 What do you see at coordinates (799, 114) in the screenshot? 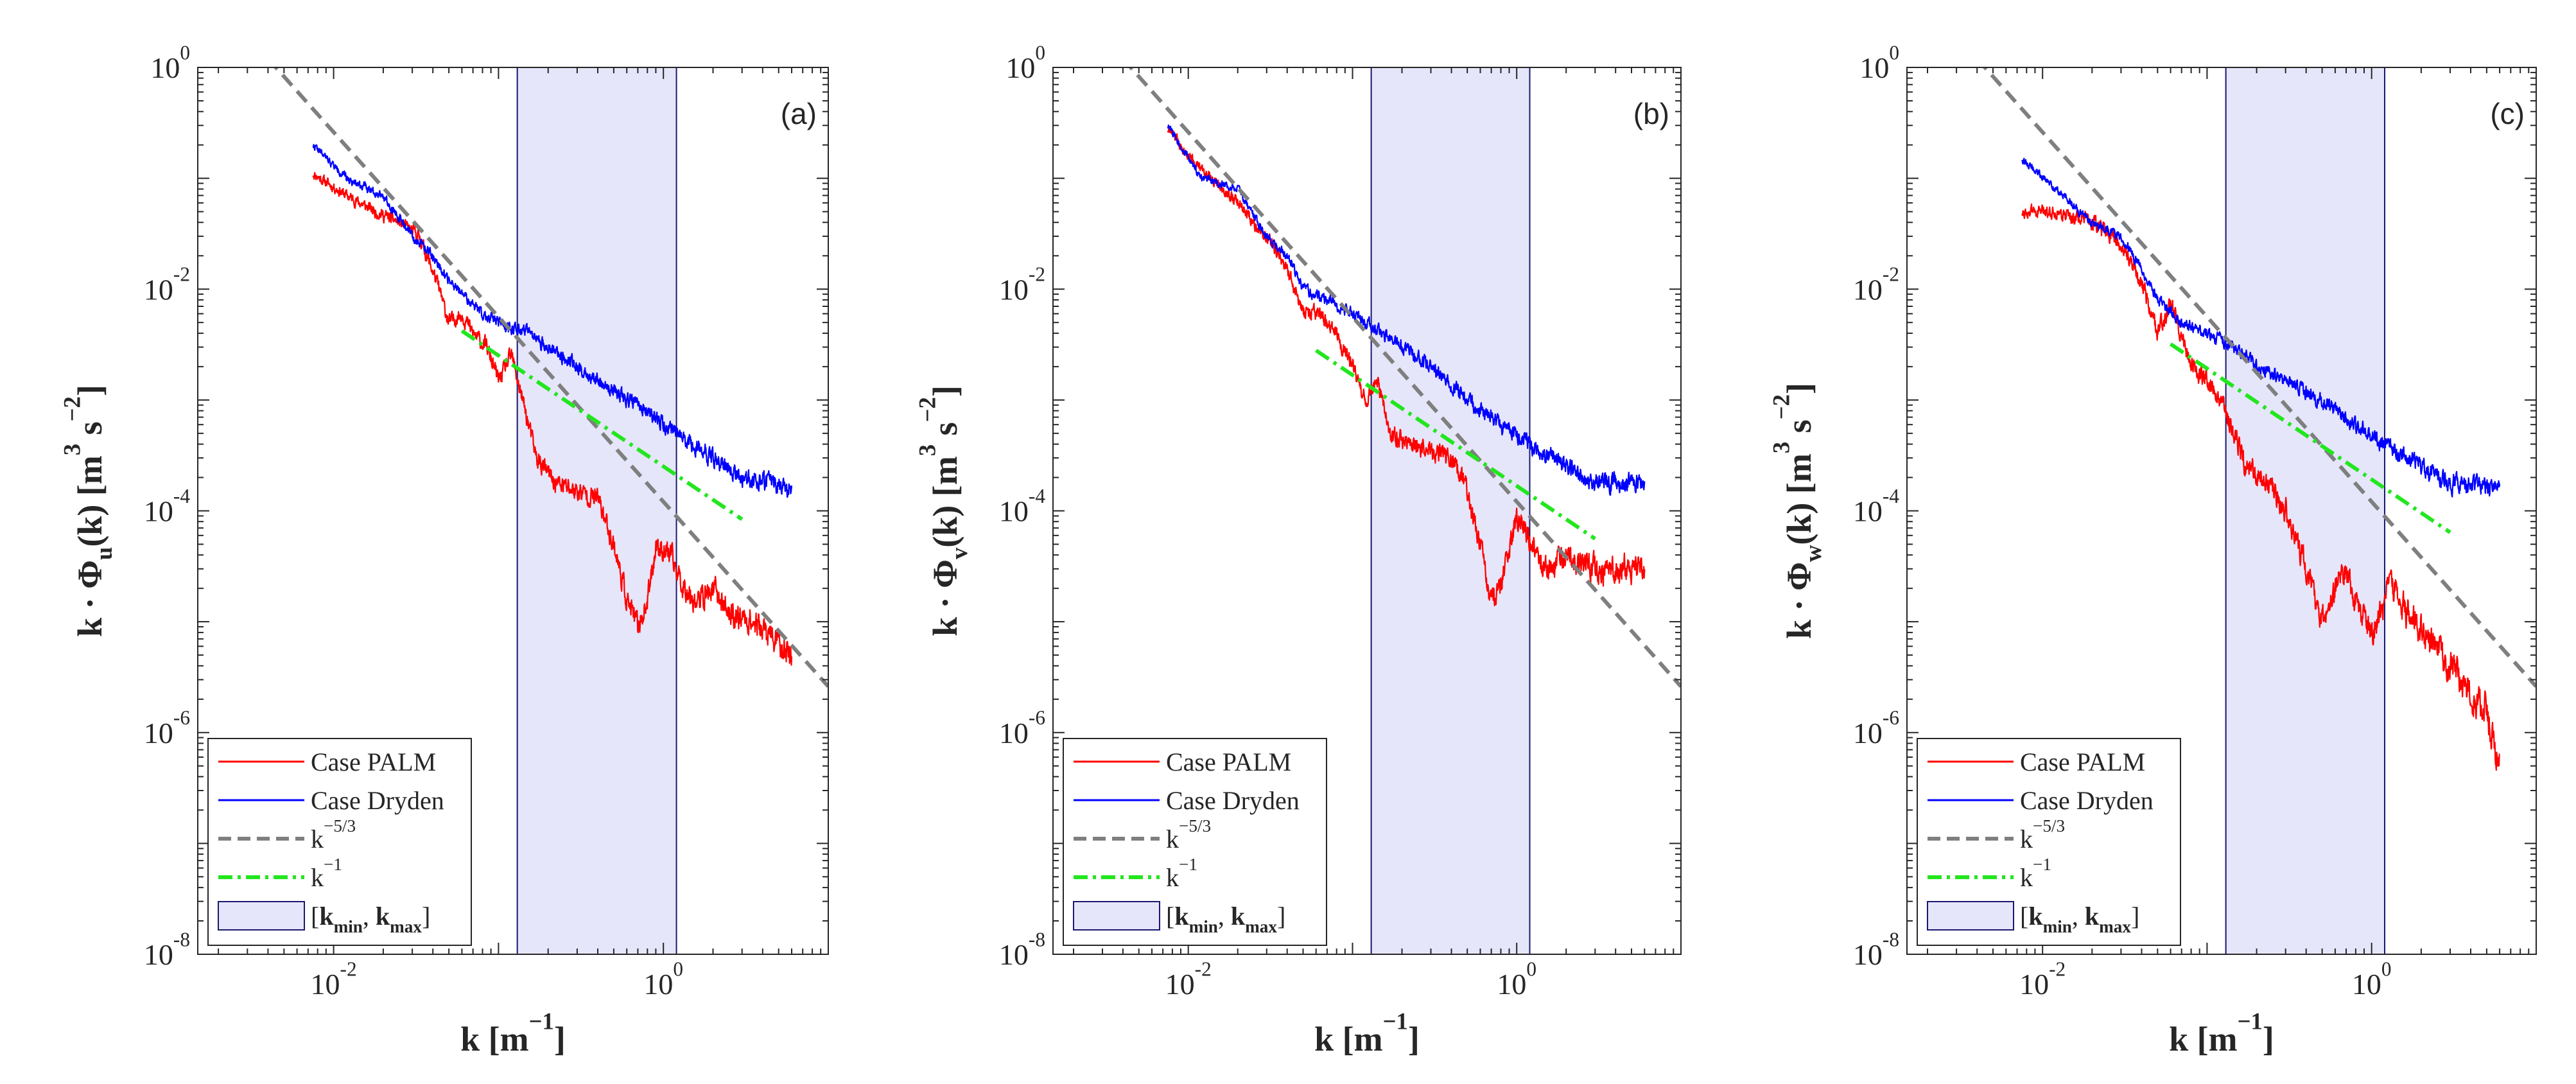
I see `panel-label: (a)` at bounding box center [799, 114].